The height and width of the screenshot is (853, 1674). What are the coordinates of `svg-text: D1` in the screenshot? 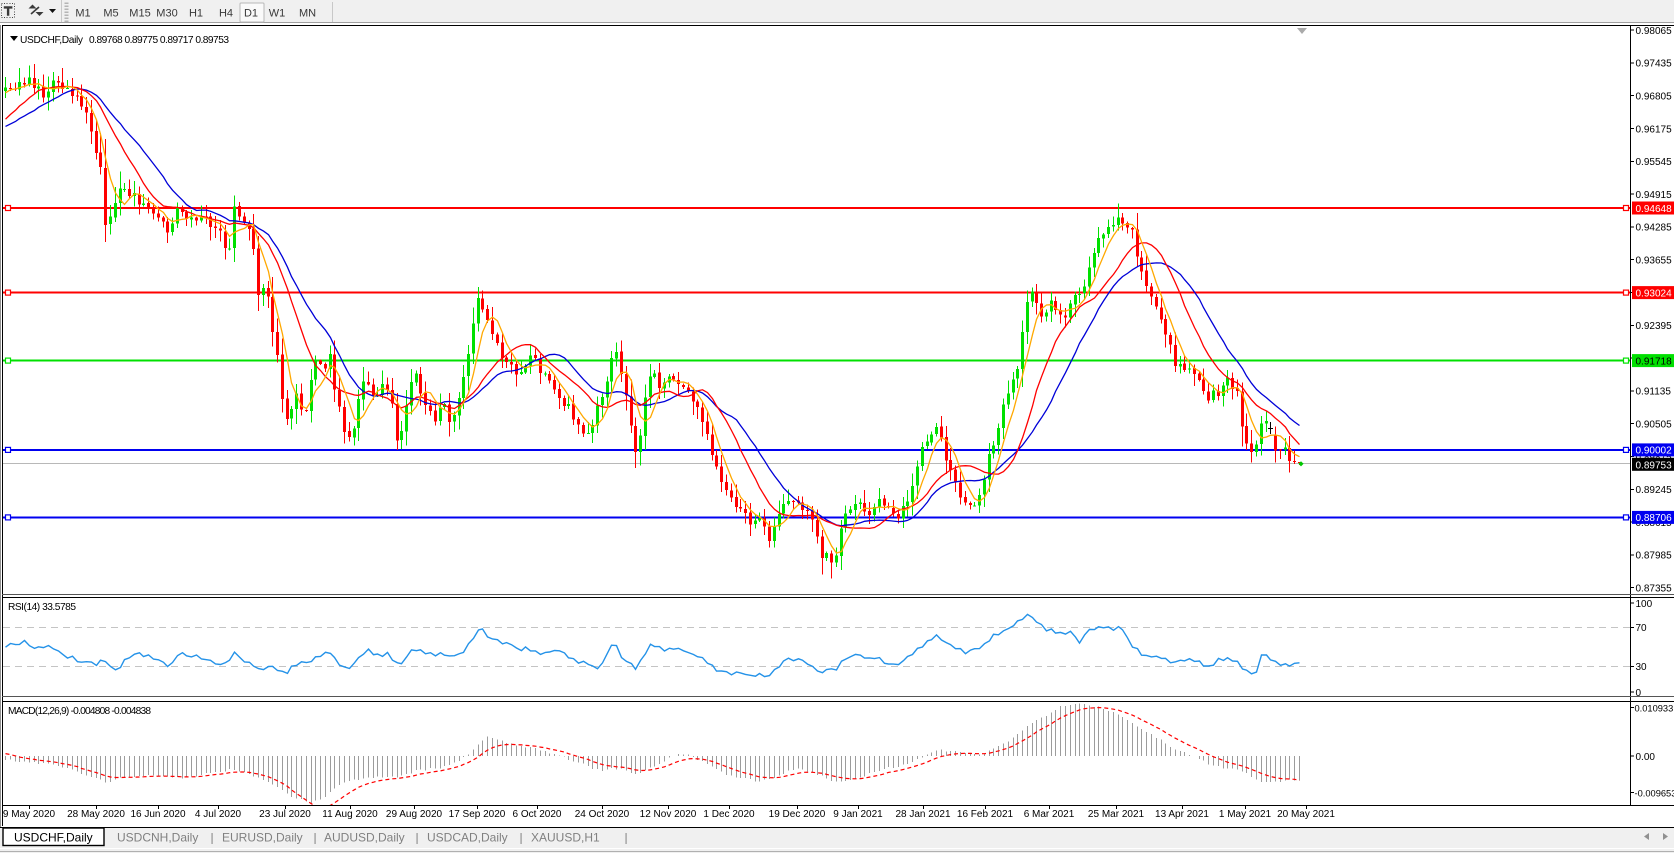 It's located at (251, 14).